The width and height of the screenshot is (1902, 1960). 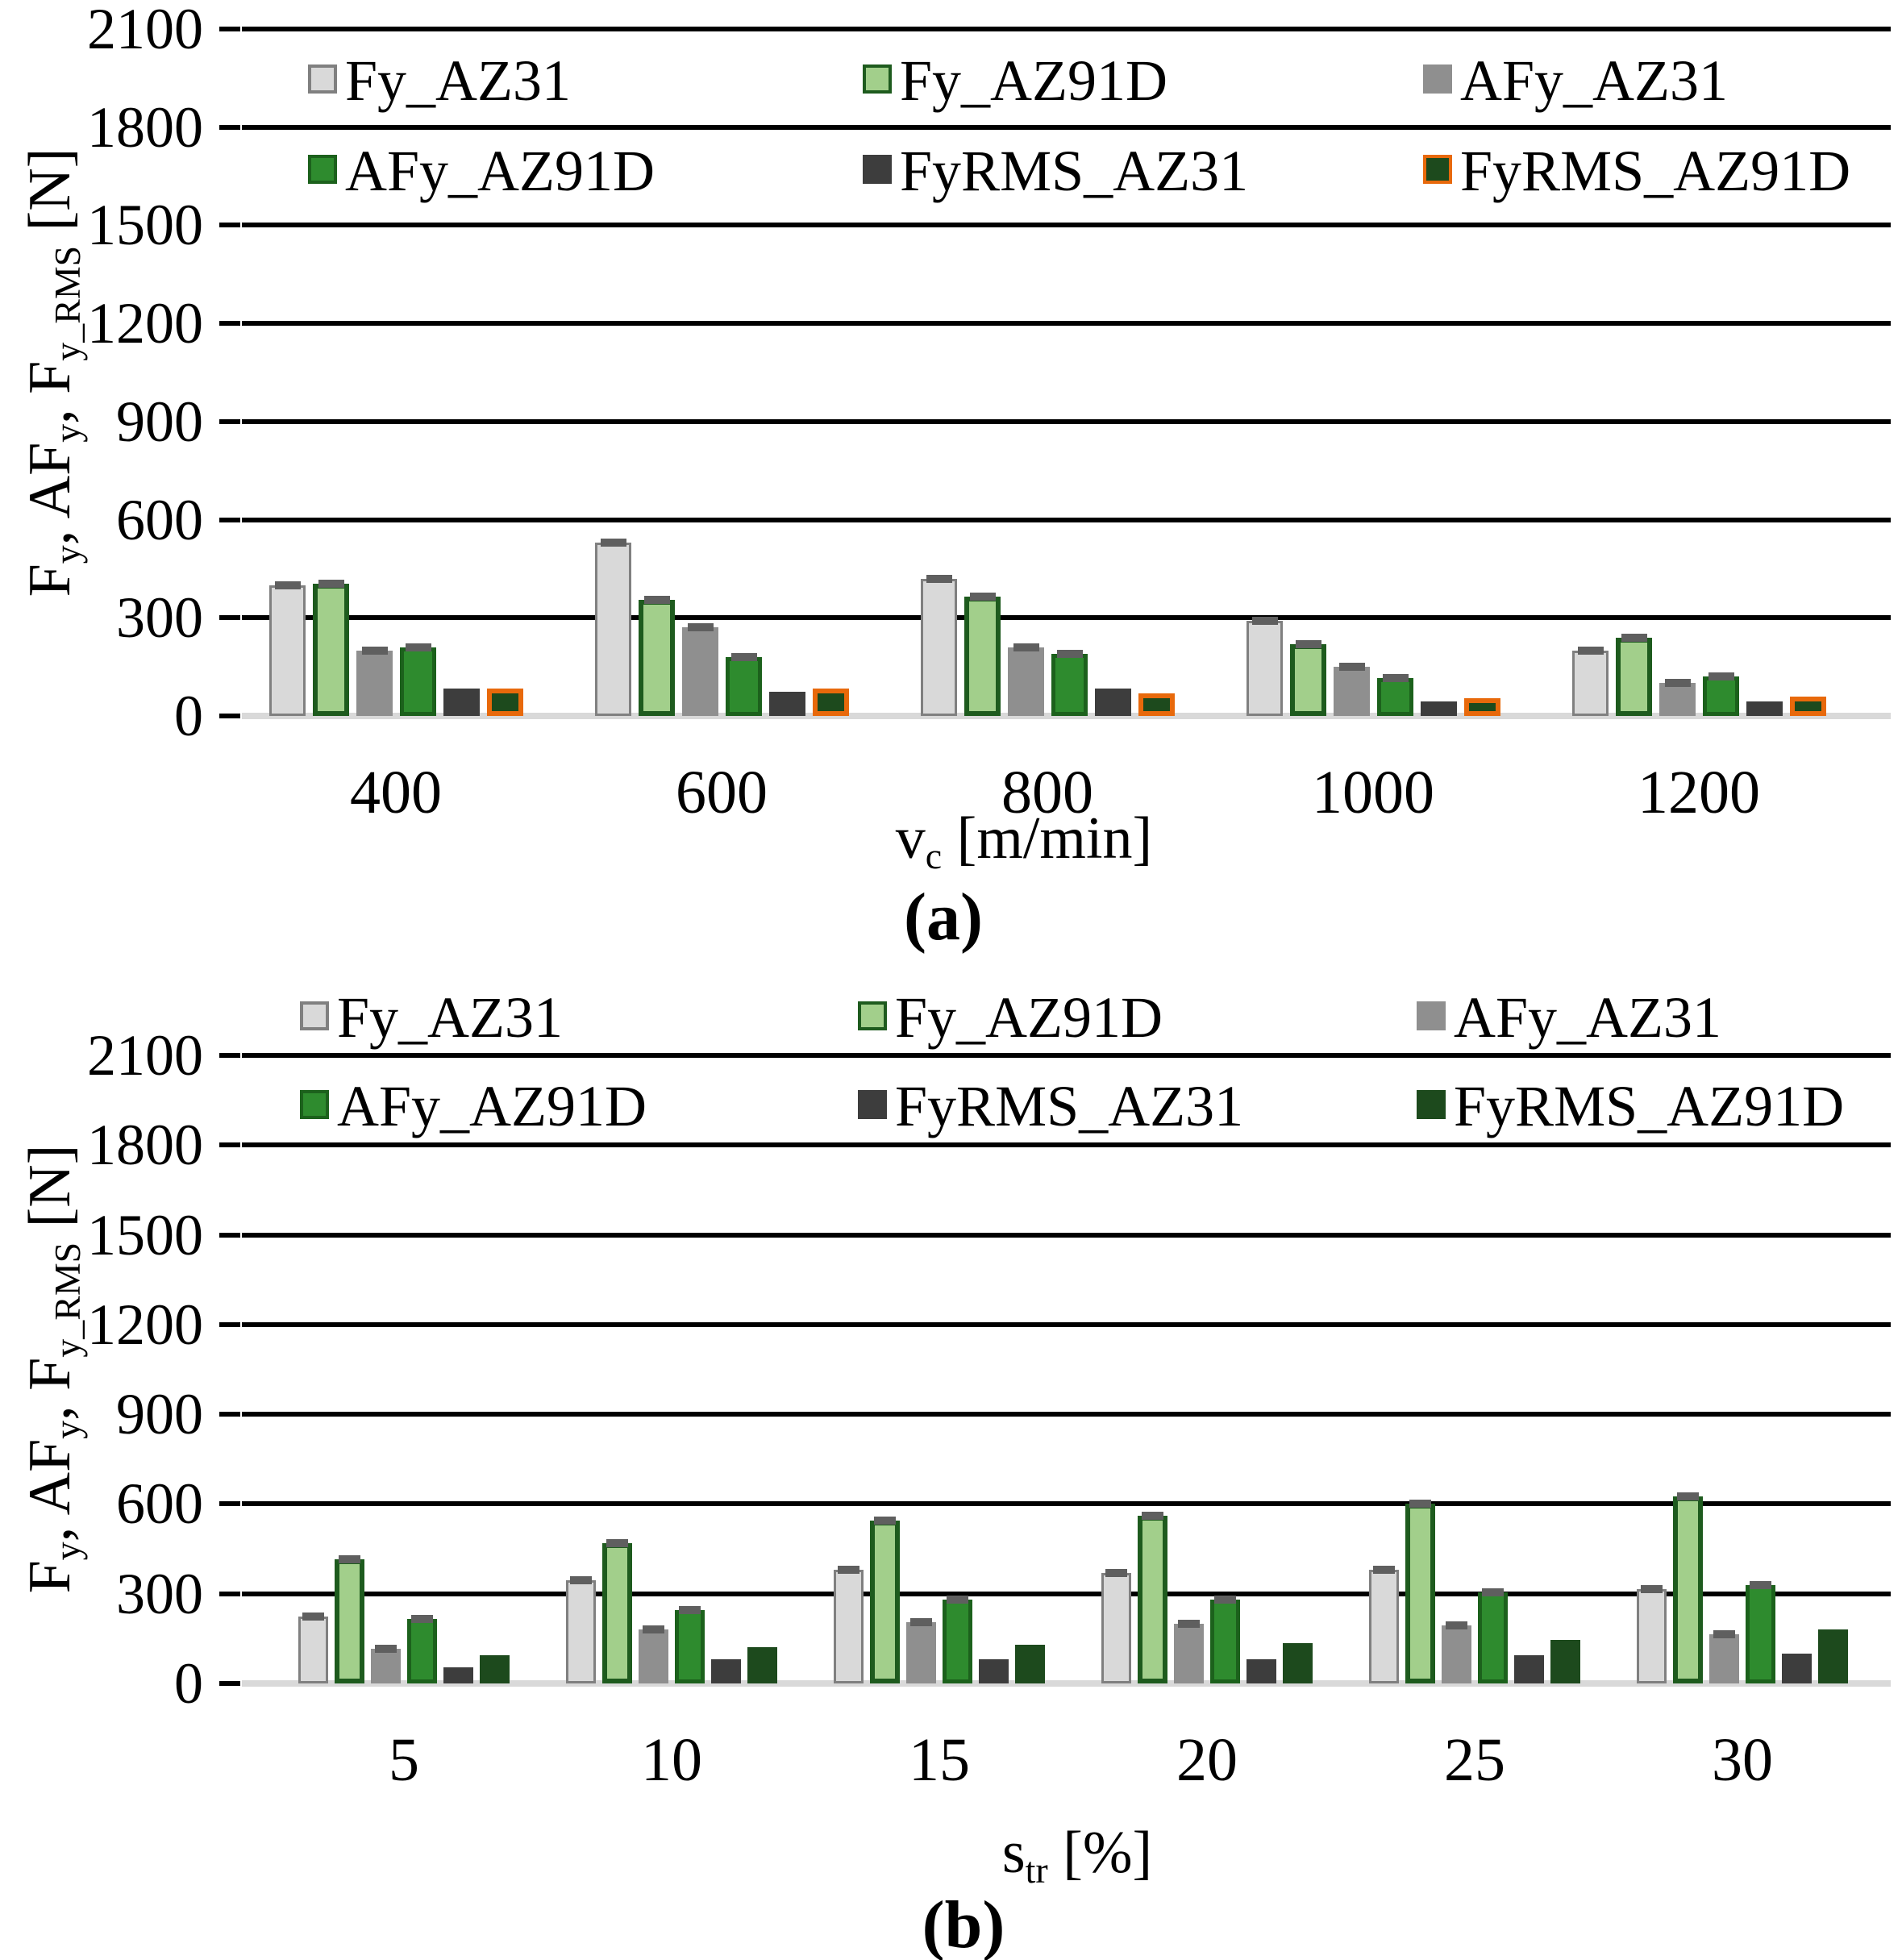 I want to click on chart-b-y-axis-title: Fy, AFy, Fy_RMS [N], so click(x=52, y=1369).